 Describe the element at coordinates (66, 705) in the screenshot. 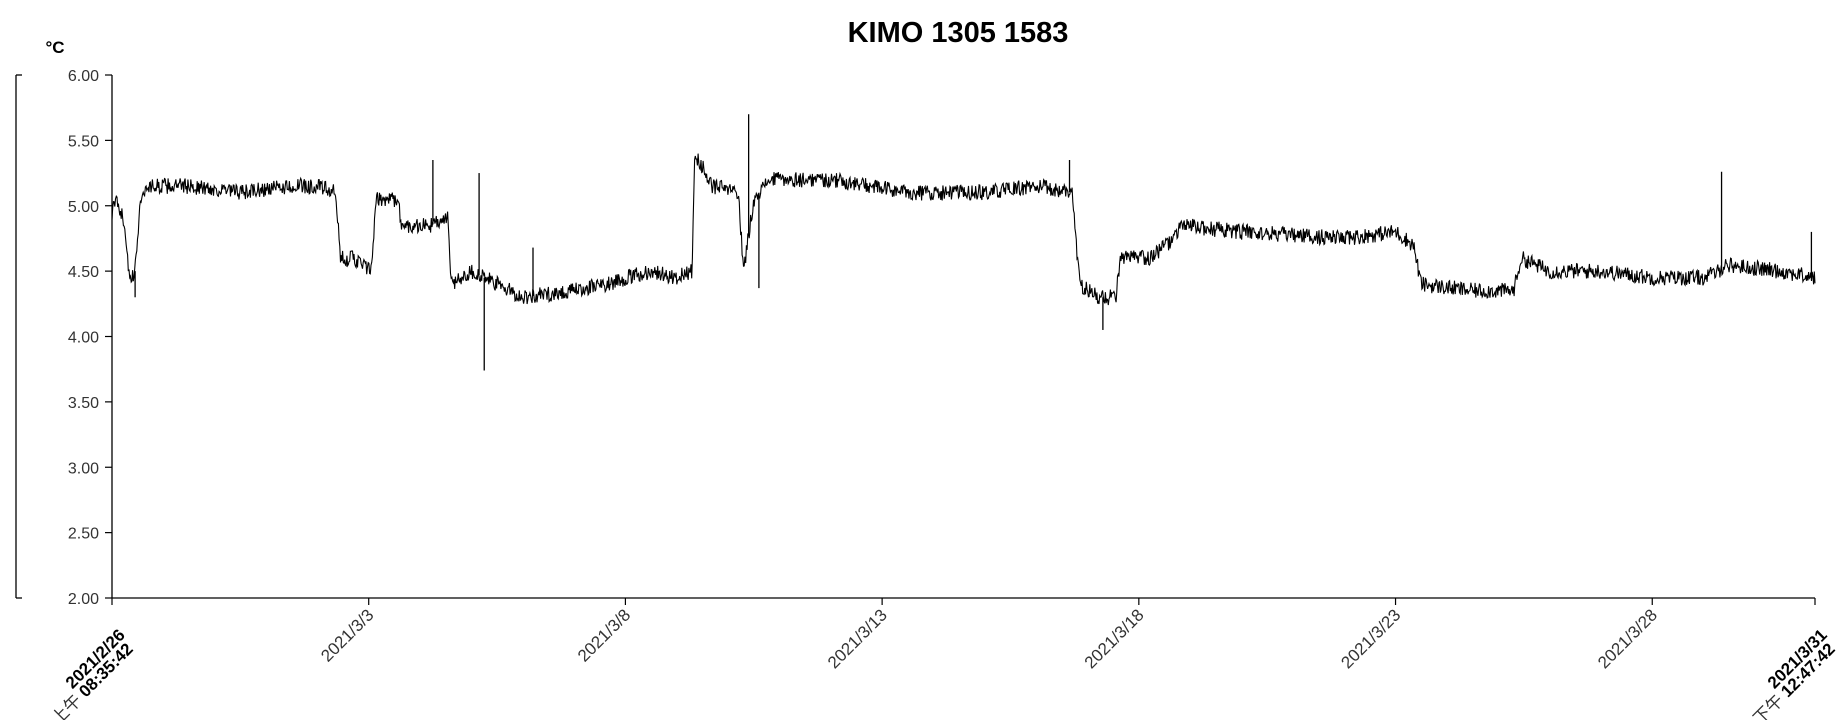

I see `x-start-ampm: 上午` at that location.